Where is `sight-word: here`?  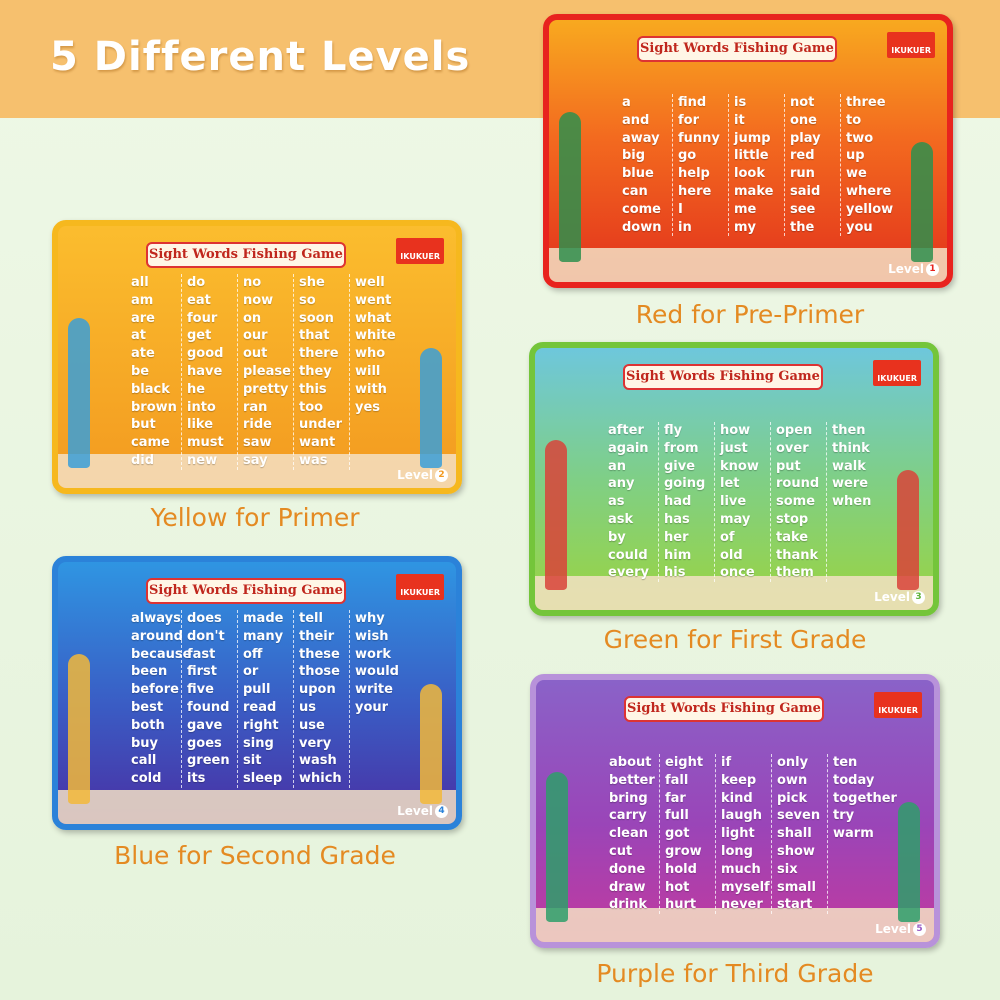 sight-word: here is located at coordinates (695, 191).